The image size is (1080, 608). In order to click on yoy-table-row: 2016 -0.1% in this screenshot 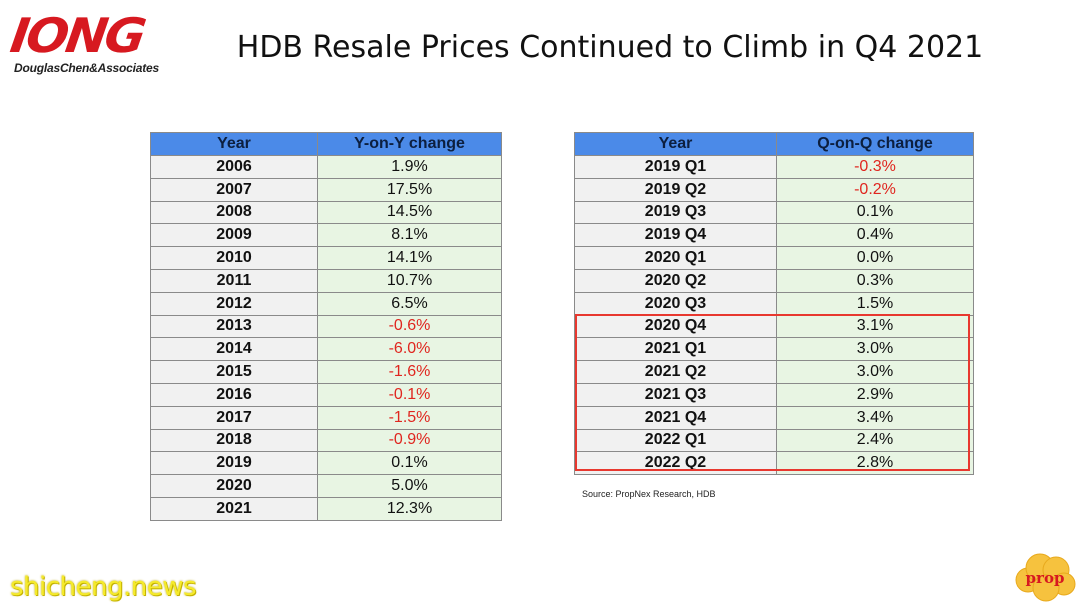, I will do `click(326, 394)`.